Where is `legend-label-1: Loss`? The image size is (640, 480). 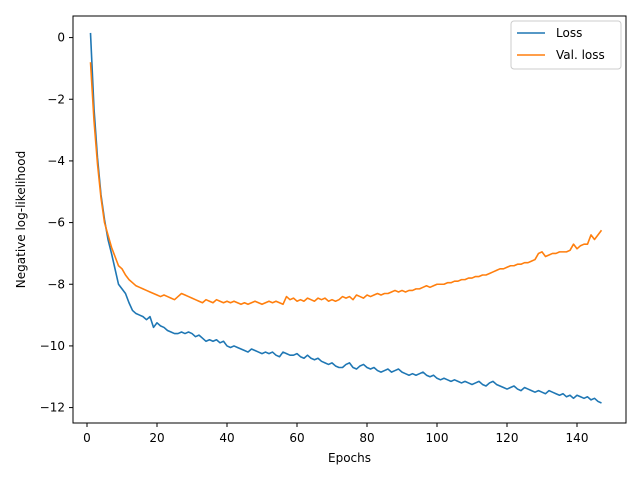
legend-label-1: Loss is located at coordinates (569, 33).